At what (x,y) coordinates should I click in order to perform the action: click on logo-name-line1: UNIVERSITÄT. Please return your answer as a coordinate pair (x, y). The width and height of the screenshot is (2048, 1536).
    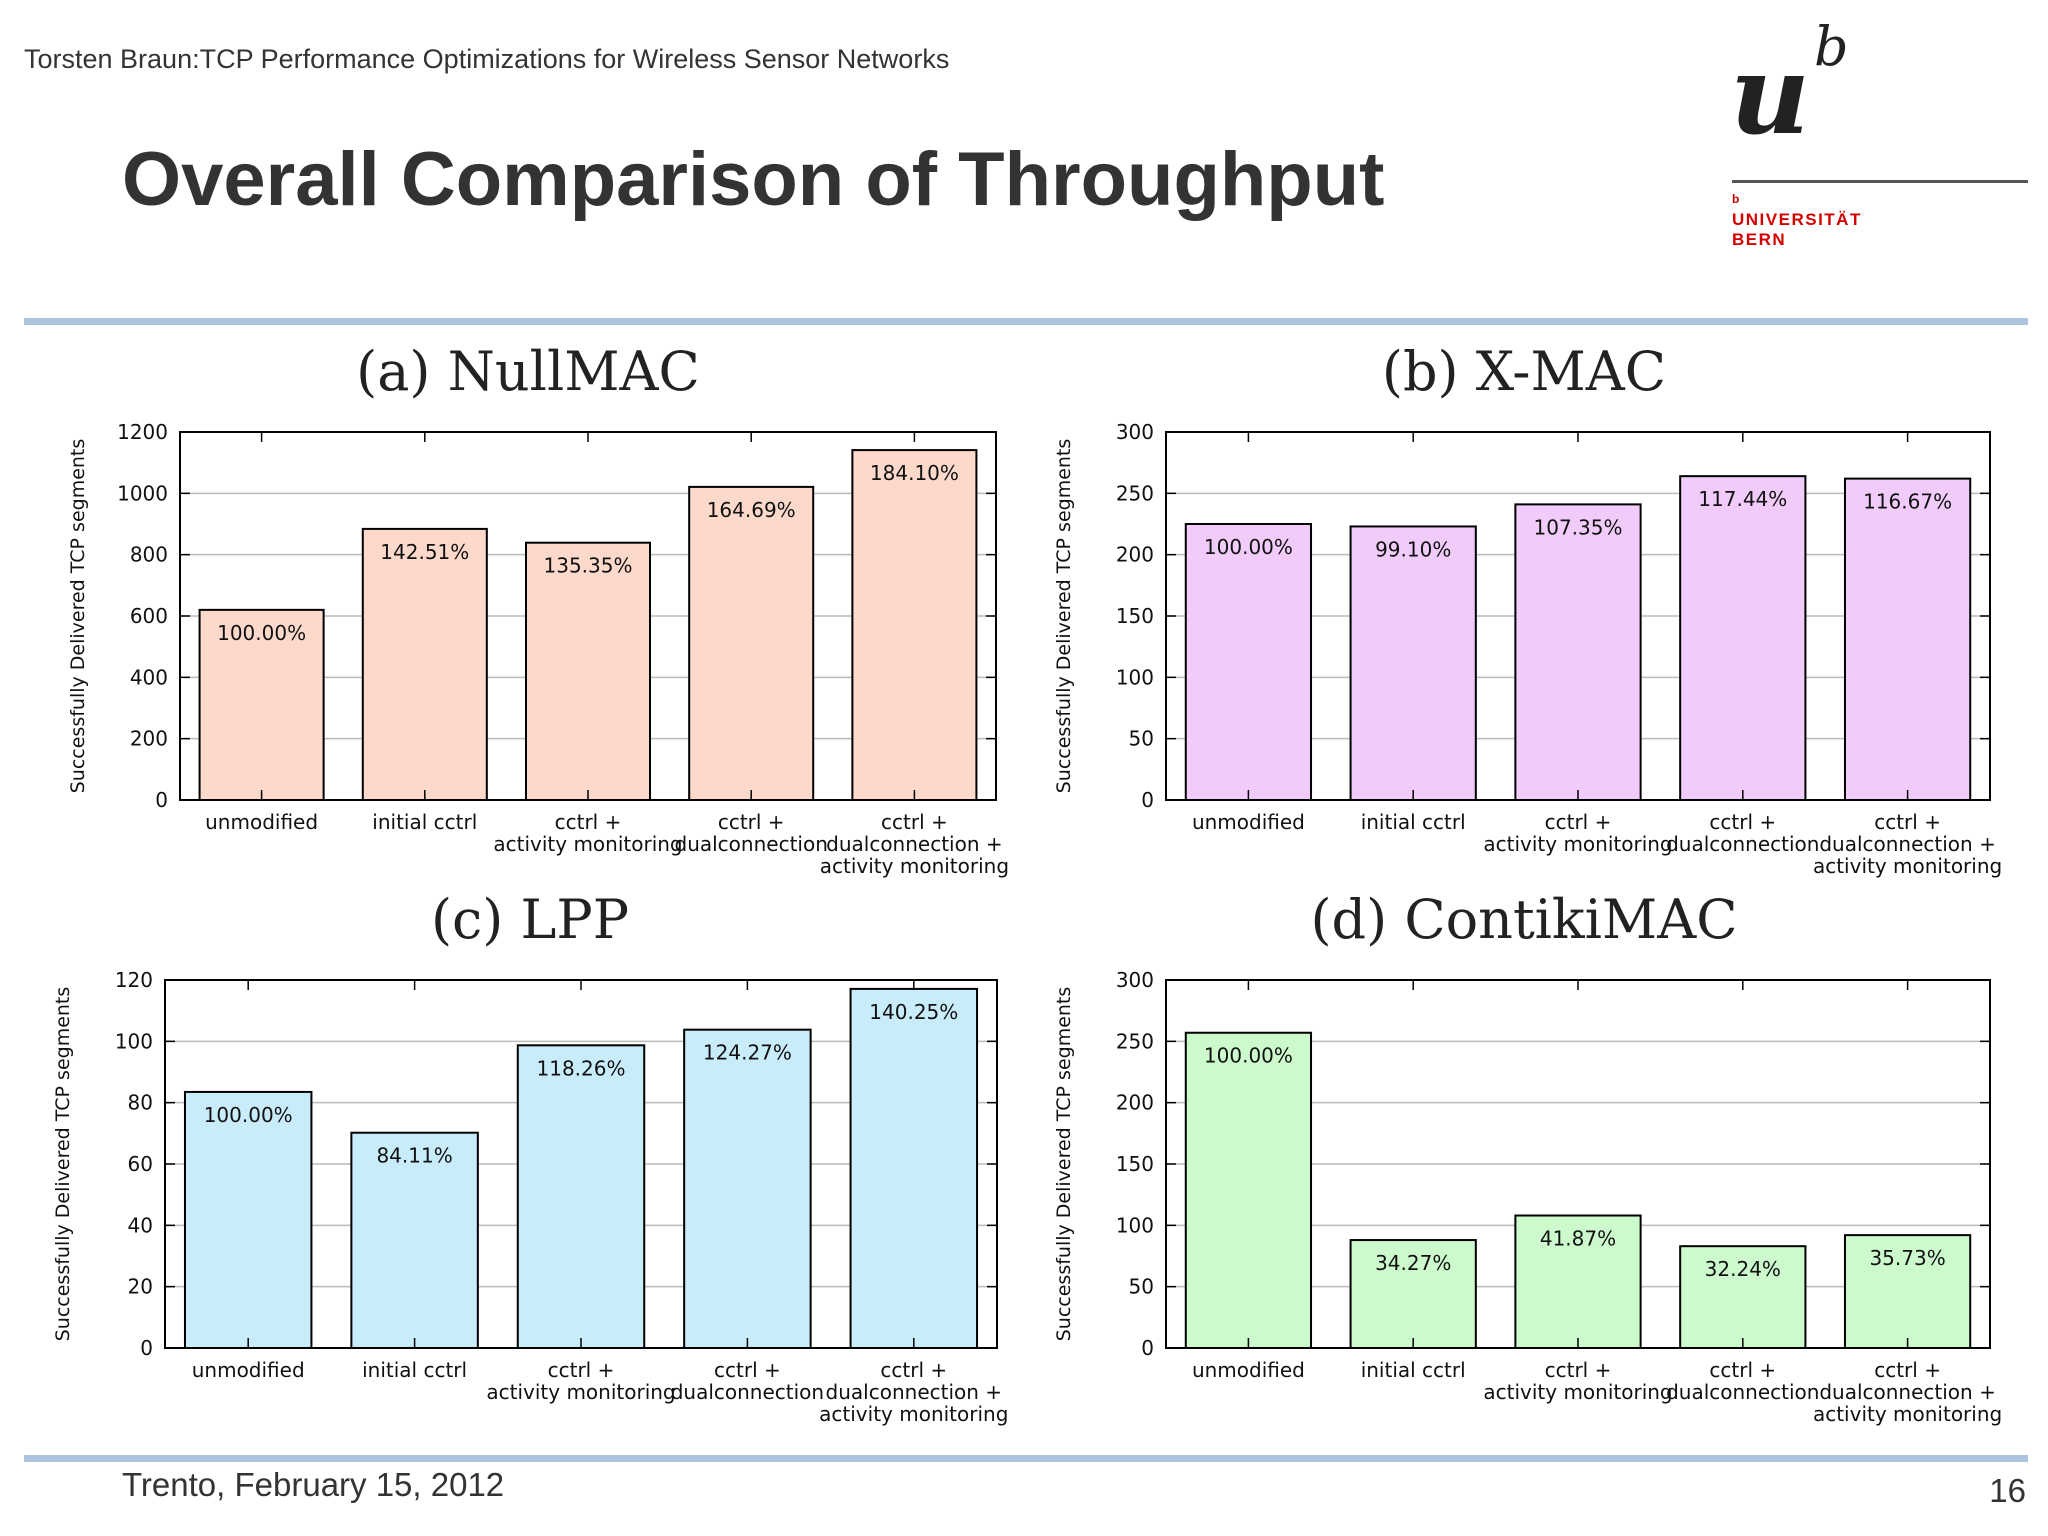
    Looking at the image, I should click on (1797, 219).